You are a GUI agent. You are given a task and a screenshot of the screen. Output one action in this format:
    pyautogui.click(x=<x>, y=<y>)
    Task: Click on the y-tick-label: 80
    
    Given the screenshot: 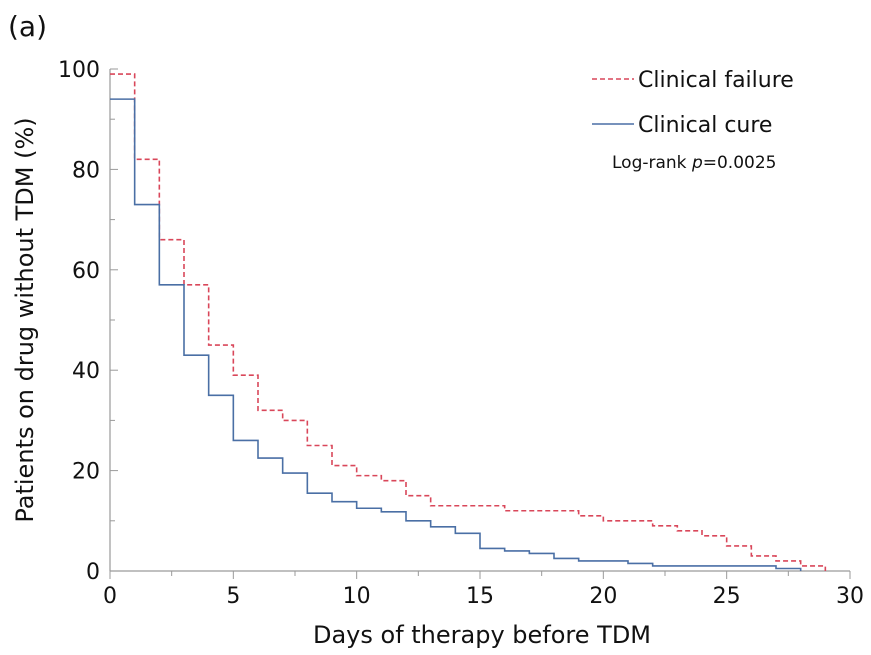 What is the action you would take?
    pyautogui.click(x=86, y=170)
    